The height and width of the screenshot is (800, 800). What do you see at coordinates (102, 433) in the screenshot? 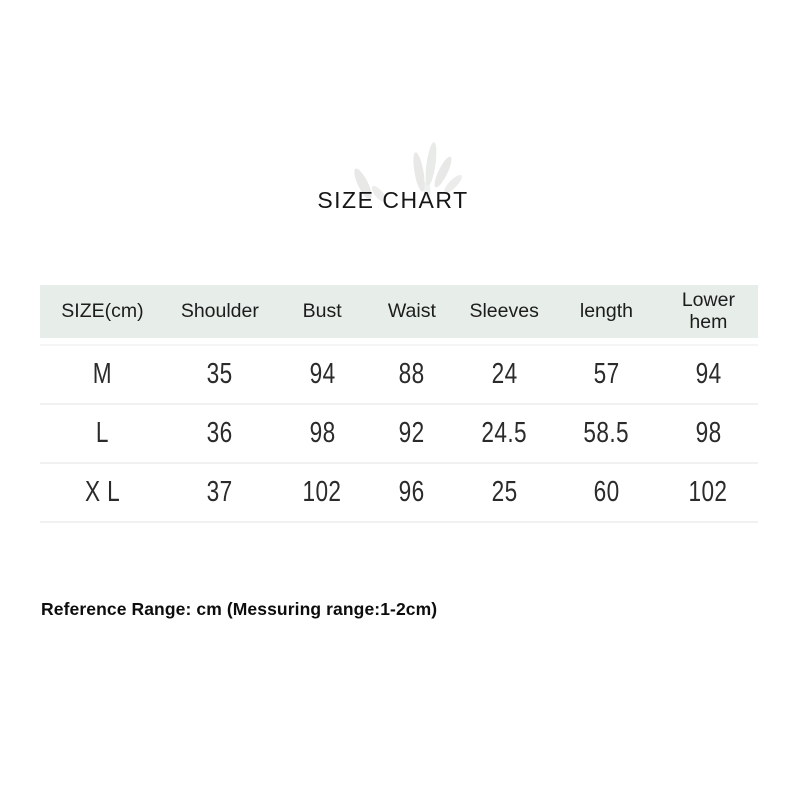
I see `size-label: L` at bounding box center [102, 433].